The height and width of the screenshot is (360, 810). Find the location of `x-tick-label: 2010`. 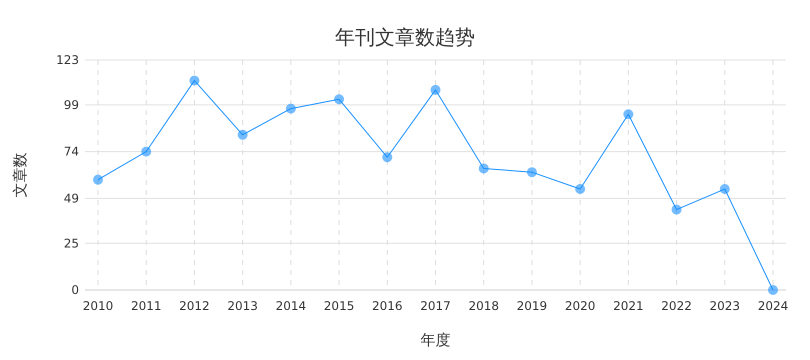

x-tick-label: 2010 is located at coordinates (98, 306).